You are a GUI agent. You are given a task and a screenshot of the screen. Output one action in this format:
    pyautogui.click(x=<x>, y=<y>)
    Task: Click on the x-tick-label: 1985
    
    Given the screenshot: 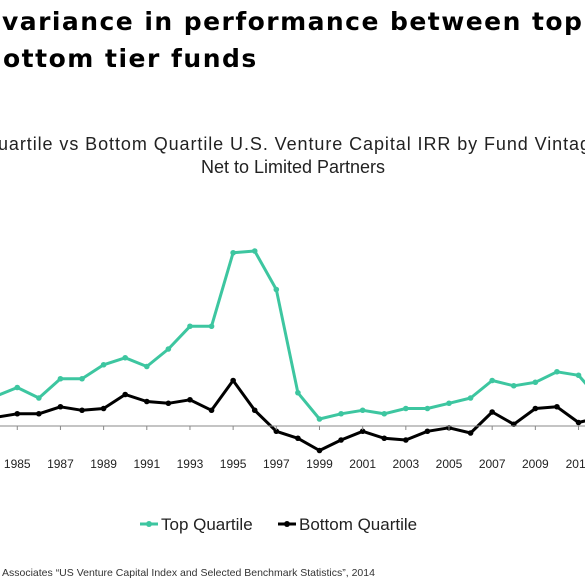 What is the action you would take?
    pyautogui.click(x=17, y=464)
    